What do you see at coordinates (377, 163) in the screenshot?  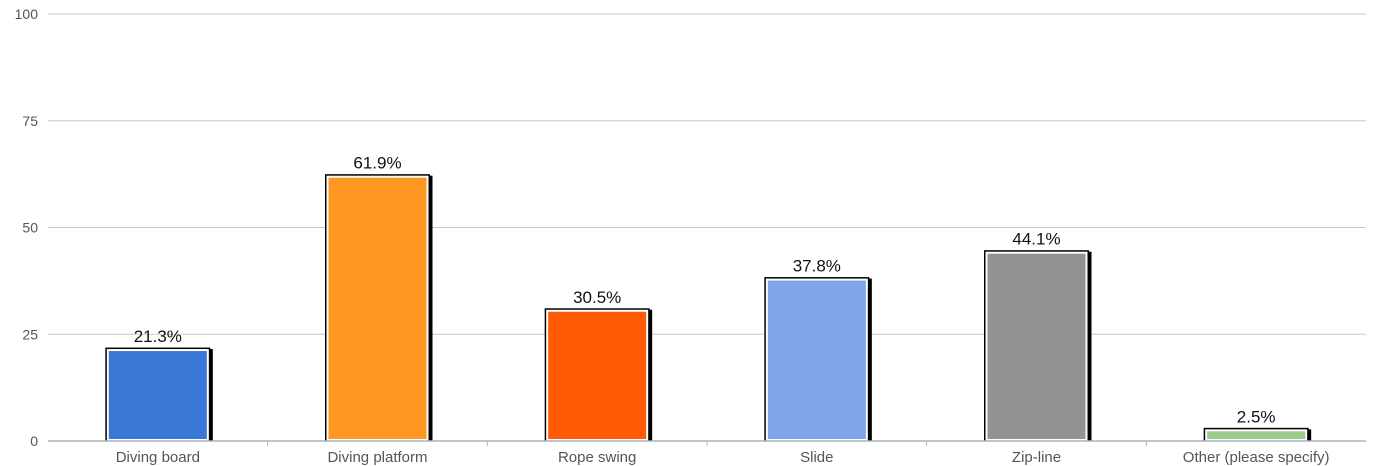 I see `data-label: 61.9%` at bounding box center [377, 163].